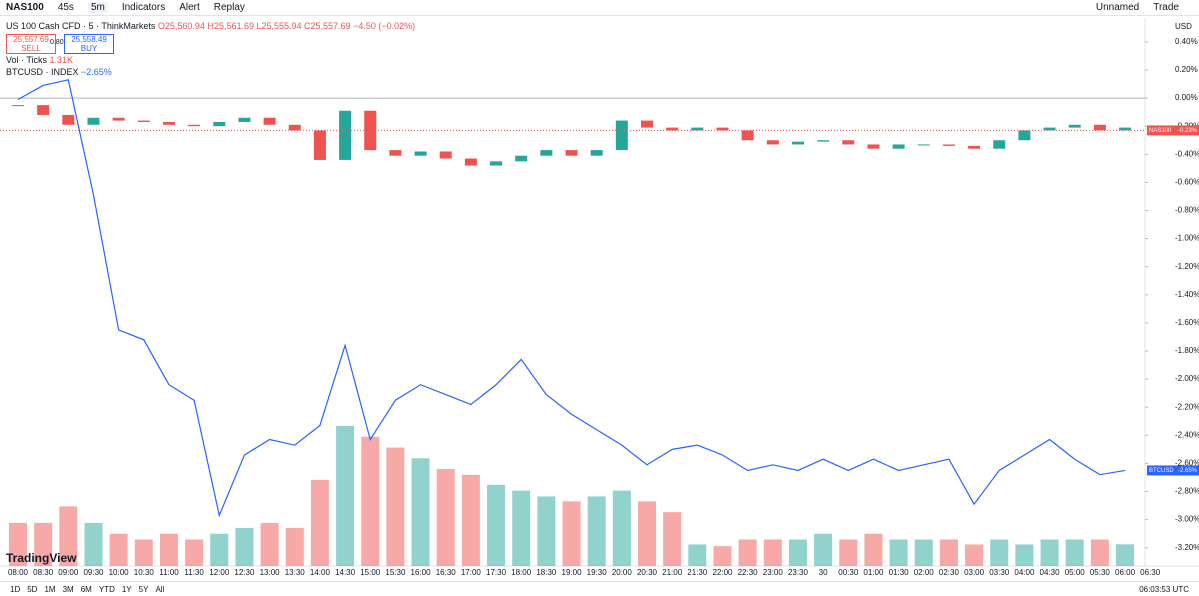  Describe the element at coordinates (86, 589) in the screenshot. I see `range-button: 6M` at that location.